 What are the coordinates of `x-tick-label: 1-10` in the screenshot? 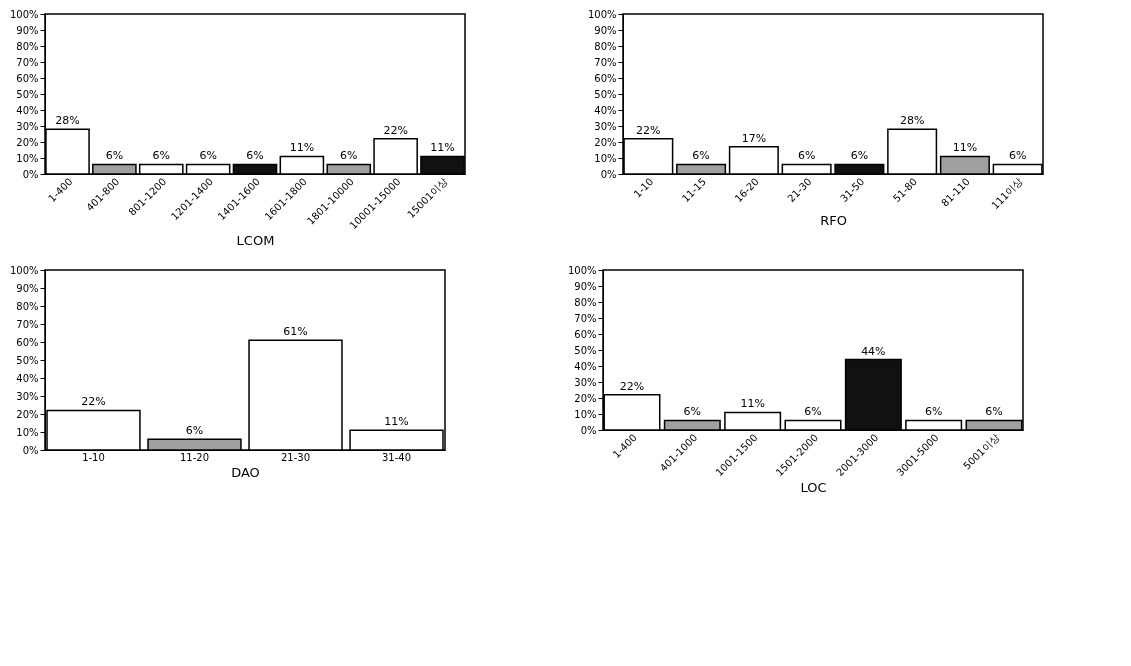 It's located at (93, 457).